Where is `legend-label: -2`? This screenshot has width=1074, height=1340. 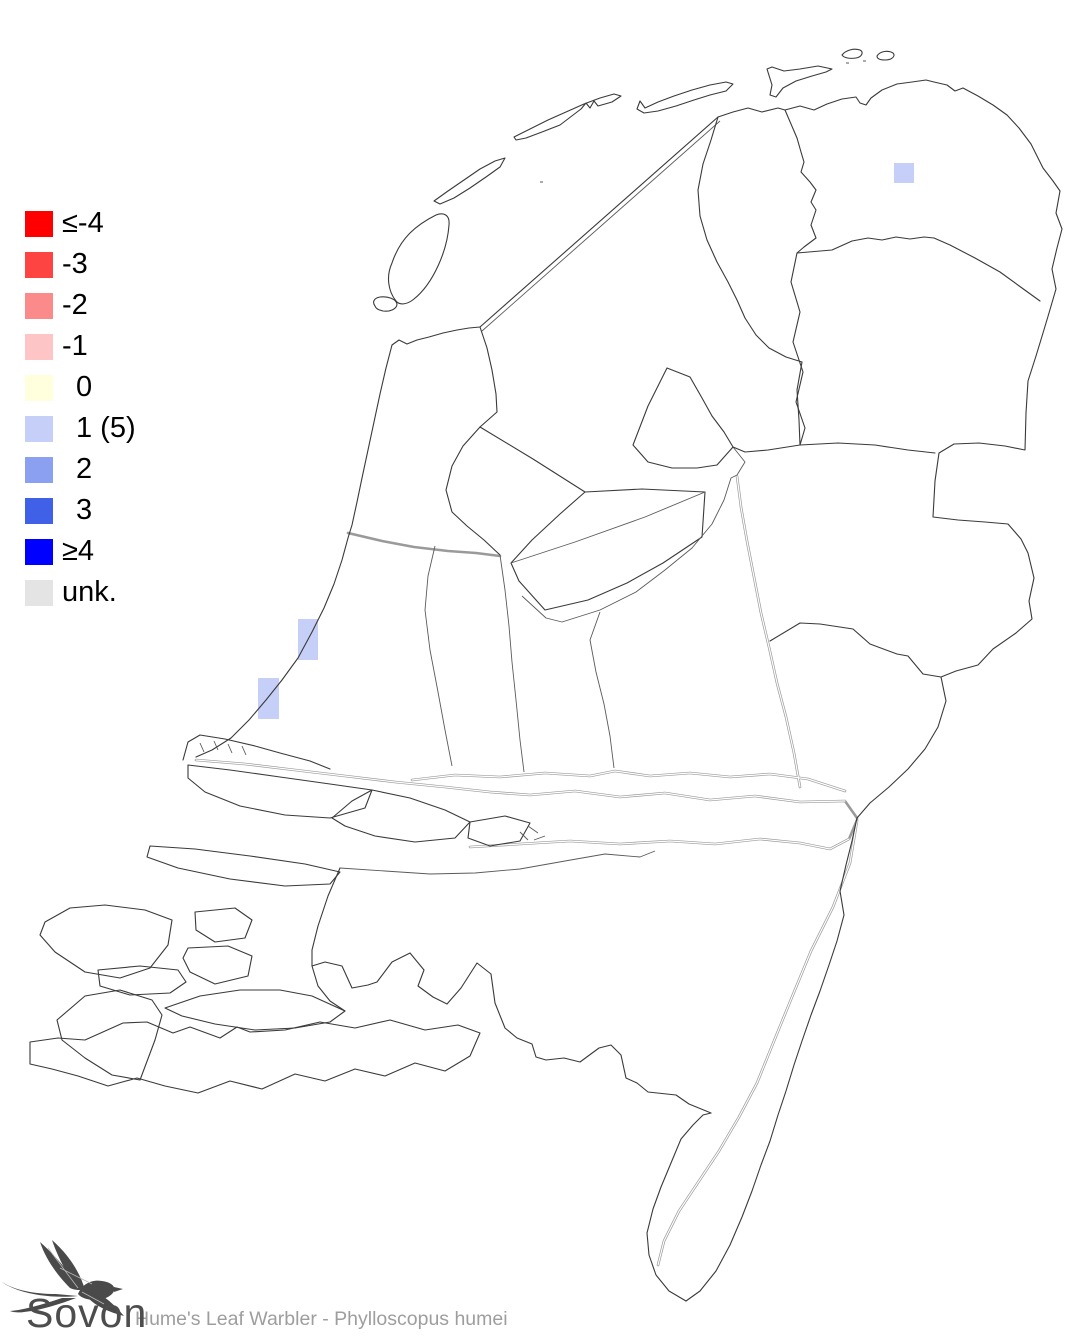 legend-label: -2 is located at coordinates (75, 305).